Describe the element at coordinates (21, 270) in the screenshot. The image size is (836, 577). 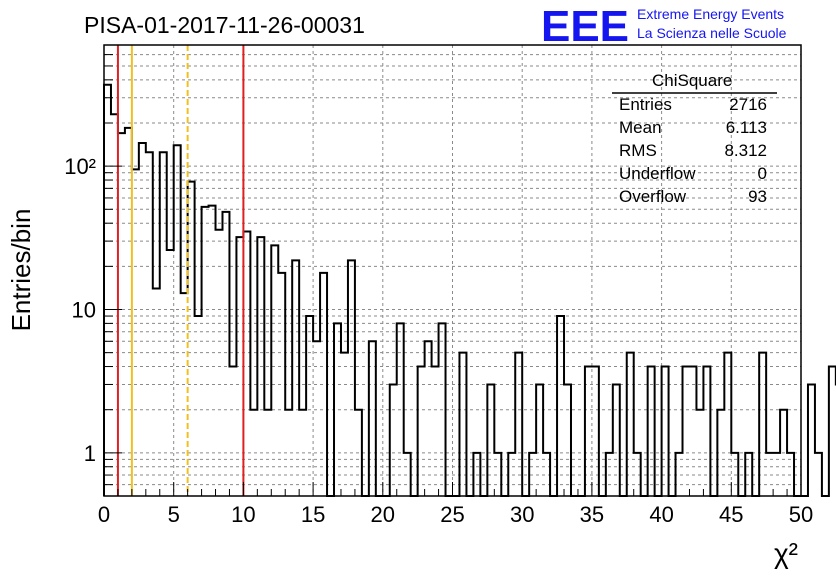
I see `y-axis-label: Entries/bin` at that location.